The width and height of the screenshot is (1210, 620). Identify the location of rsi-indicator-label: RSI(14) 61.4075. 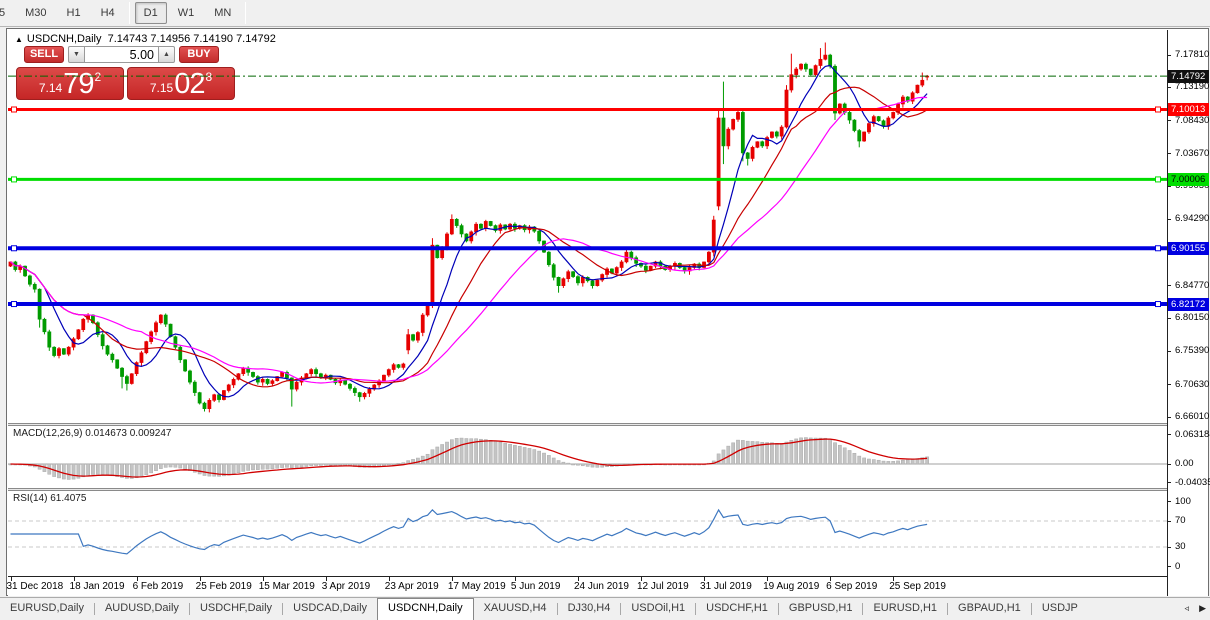
(50, 498).